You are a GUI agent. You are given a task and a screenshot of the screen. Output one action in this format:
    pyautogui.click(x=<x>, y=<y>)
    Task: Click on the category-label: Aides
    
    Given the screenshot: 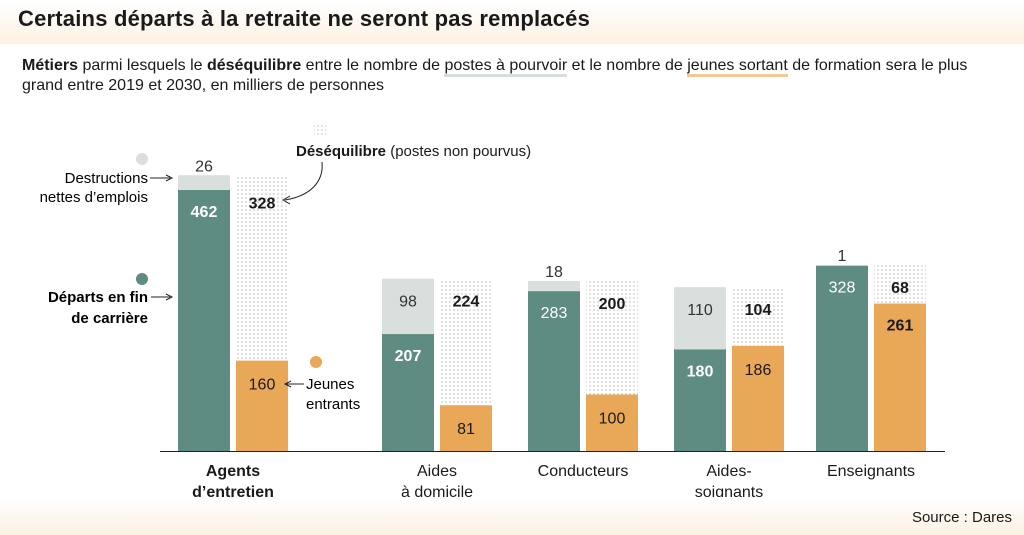 What is the action you would take?
    pyautogui.click(x=437, y=471)
    